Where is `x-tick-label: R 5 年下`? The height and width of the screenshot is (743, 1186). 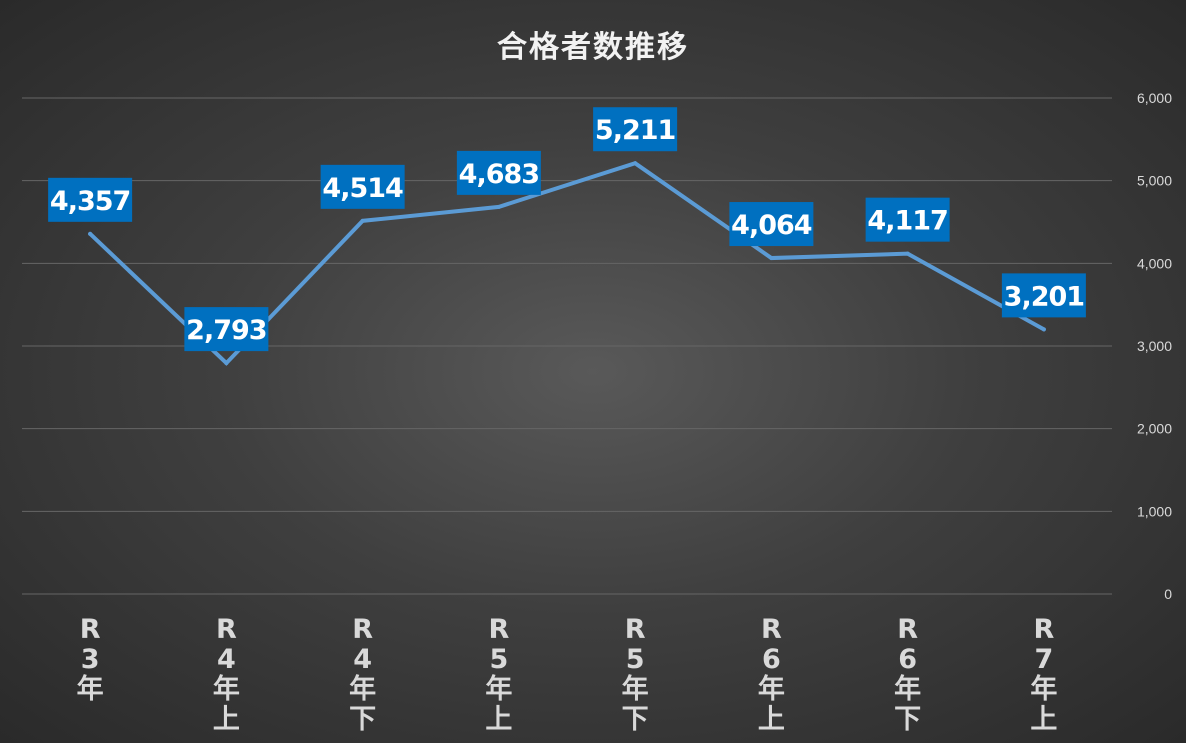 x-tick-label: R 5 年下 is located at coordinates (635, 674).